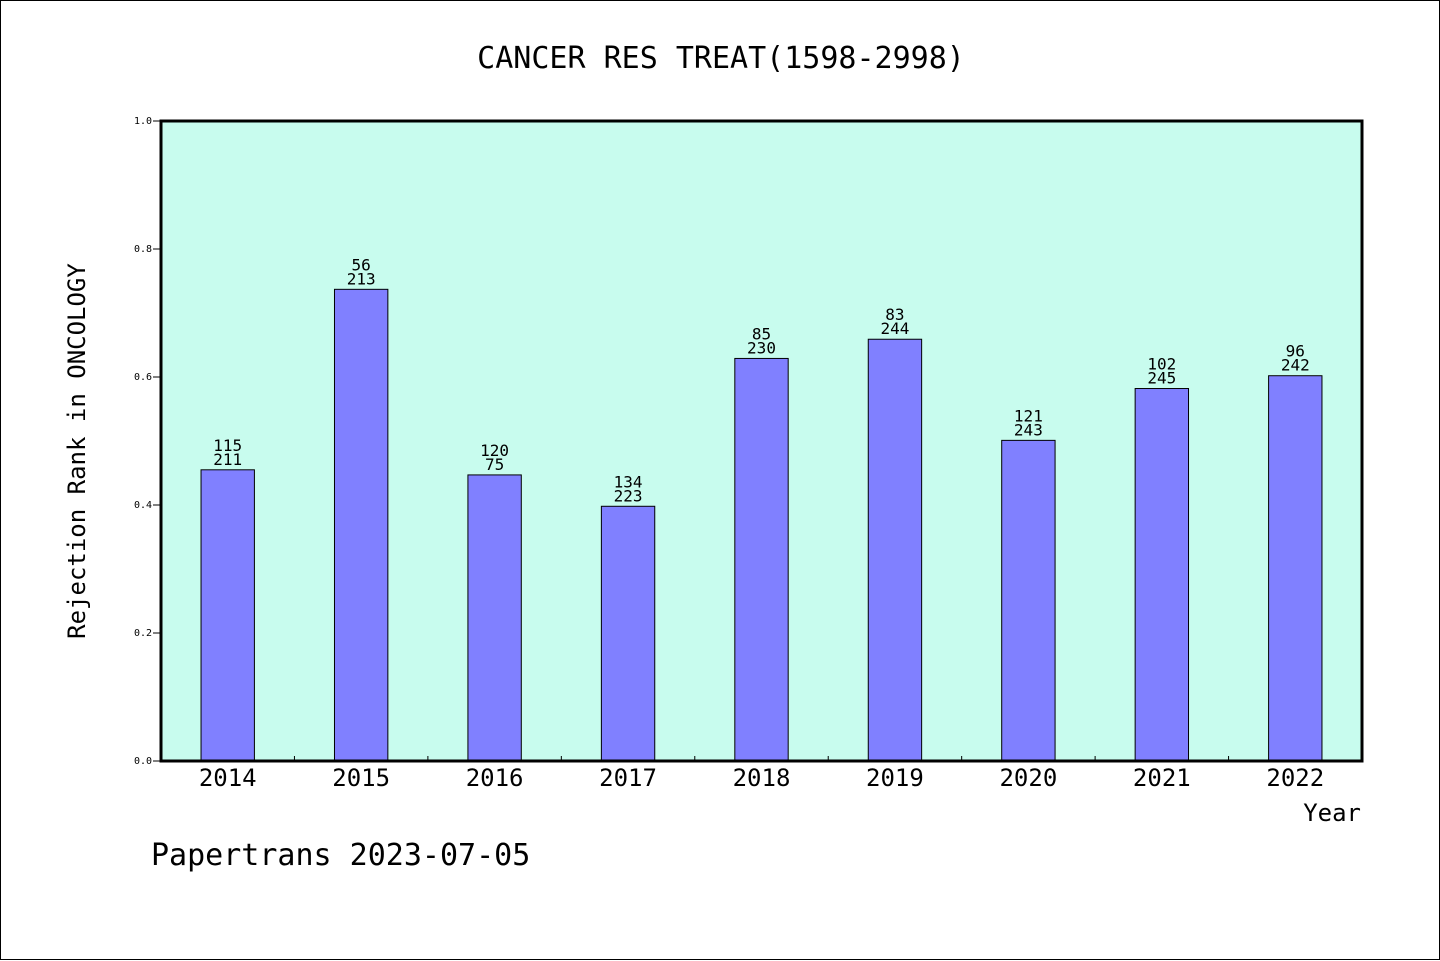 The height and width of the screenshot is (961, 1440). Describe the element at coordinates (143, 505) in the screenshot. I see `y-tick-label-2: 0.4` at that location.